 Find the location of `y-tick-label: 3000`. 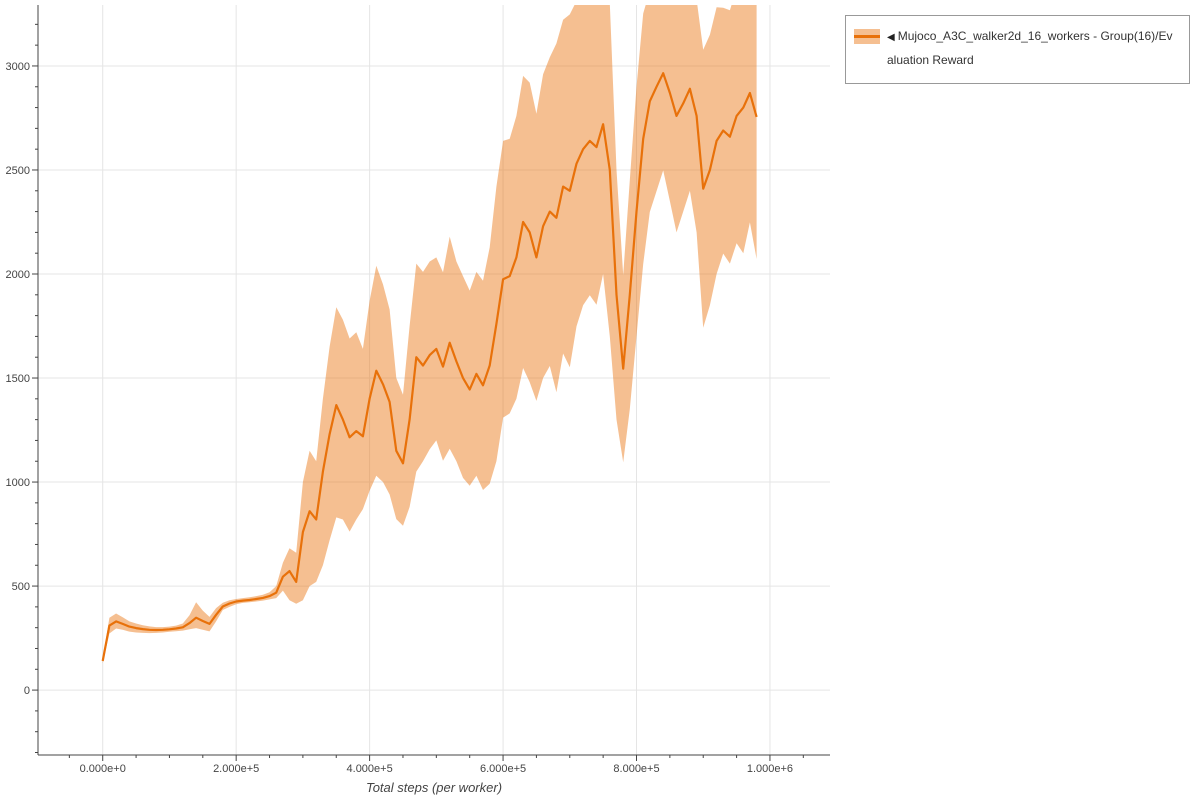

y-tick-label: 3000 is located at coordinates (18, 67).